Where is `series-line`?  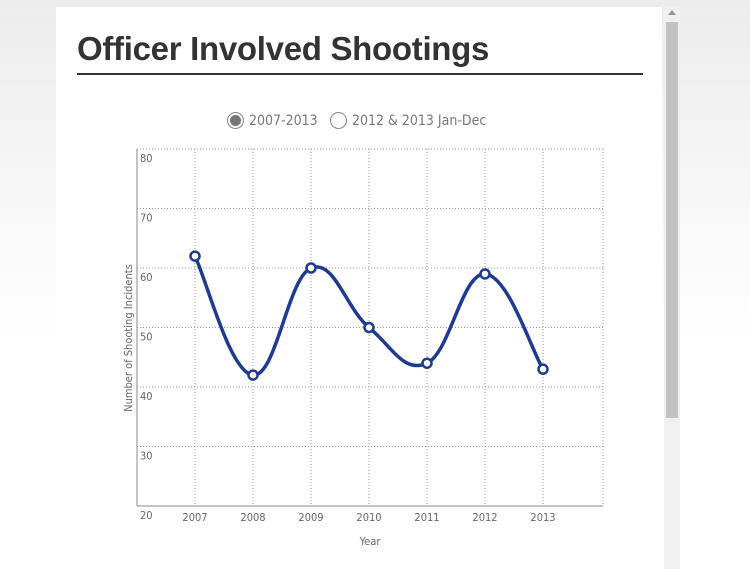
series-line is located at coordinates (369, 316).